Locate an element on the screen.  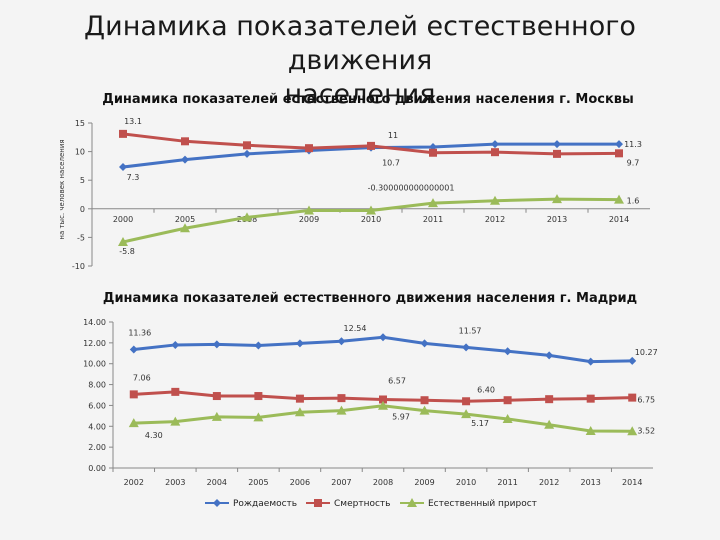
chart-1-data-label: 10.7 is located at coordinates (391, 163).